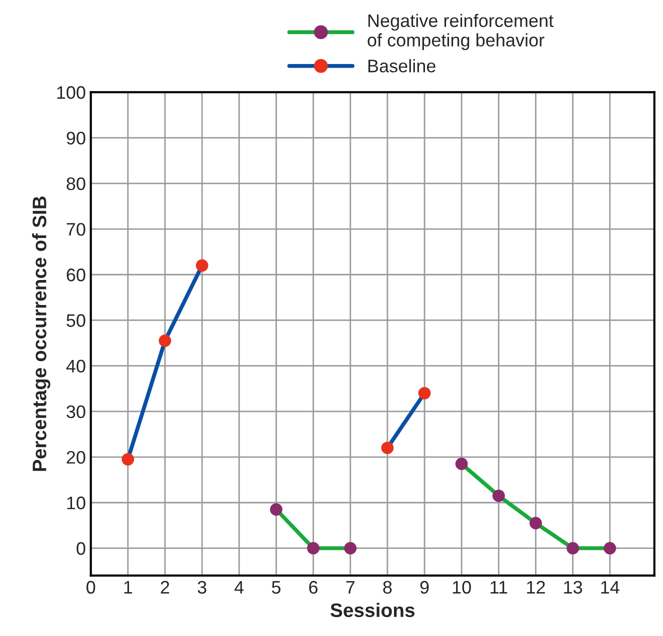  What do you see at coordinates (202, 587) in the screenshot?
I see `x-tick-label: 3` at bounding box center [202, 587].